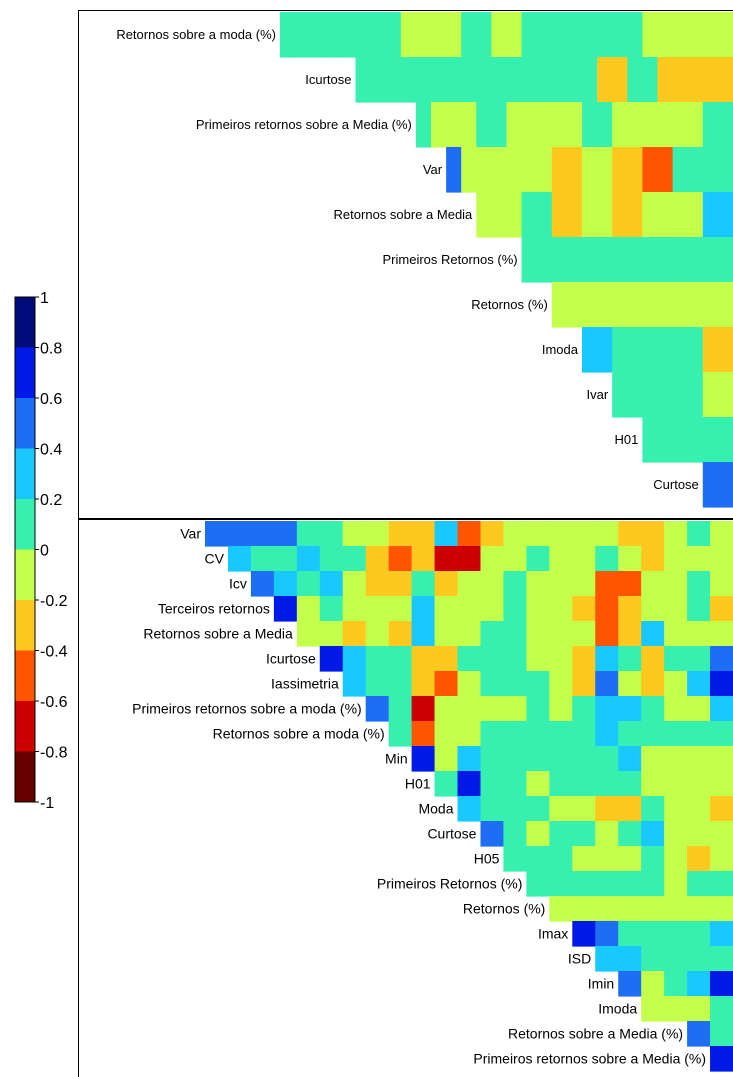 The width and height of the screenshot is (733, 1077). Describe the element at coordinates (41, 551) in the screenshot. I see `color-legend: 1 0.8 0.6 0.4 0.2 0 -0.2 -0.4 -0.6 -0.8 -1` at that location.